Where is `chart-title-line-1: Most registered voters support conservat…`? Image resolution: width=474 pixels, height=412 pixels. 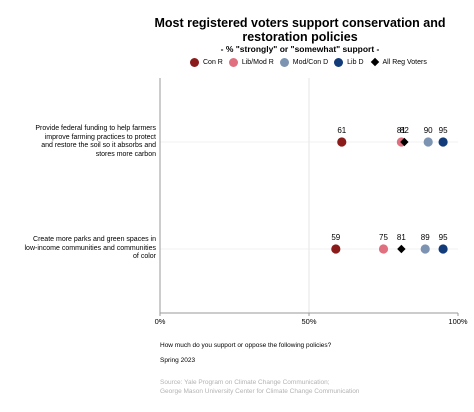 chart-title-line-1: Most registered voters support conservat… is located at coordinates (300, 23).